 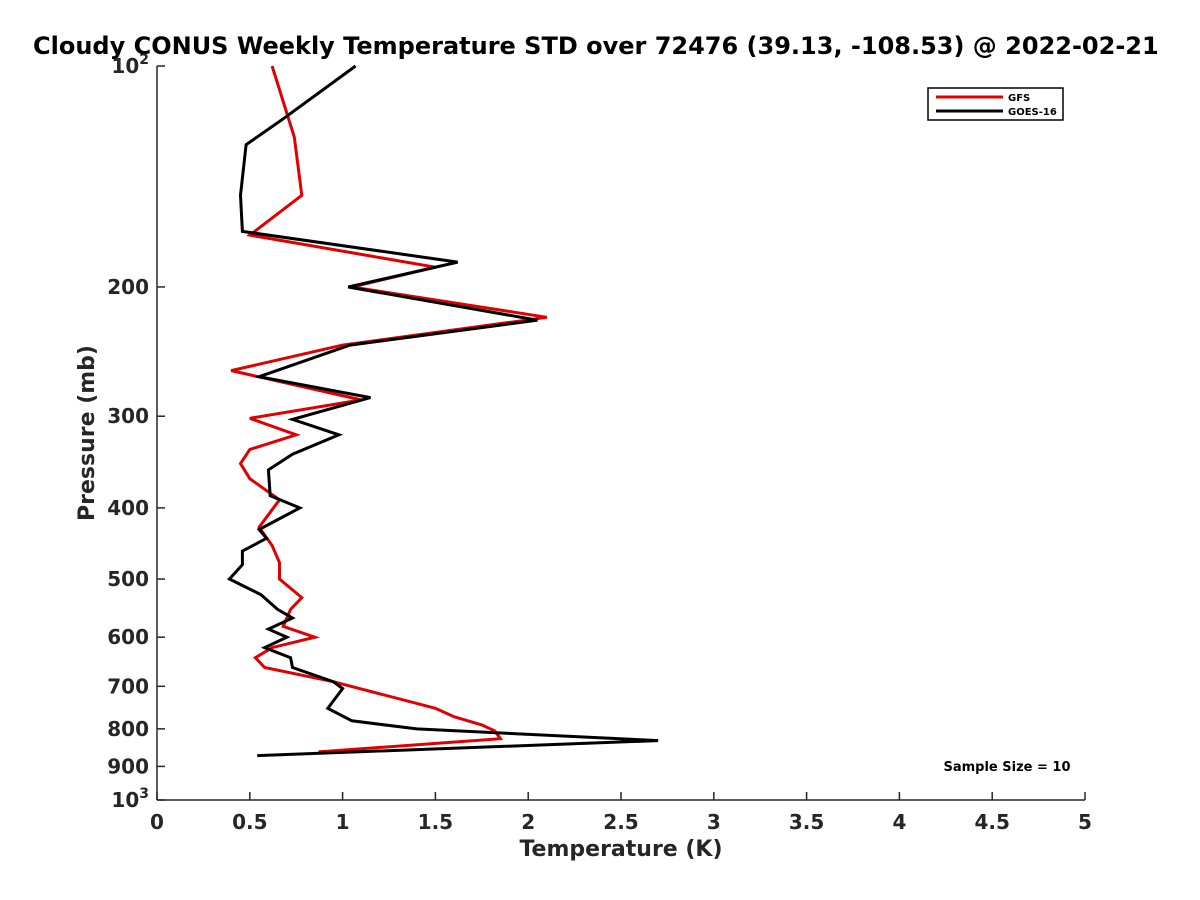 I want to click on y-tick-label: 800, so click(x=128, y=729).